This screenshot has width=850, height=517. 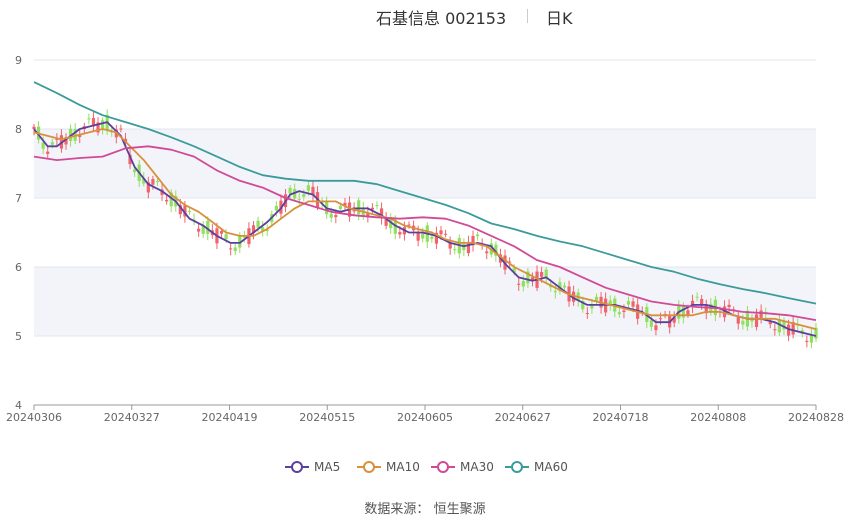 I want to click on legend-item-ma60: MA60, so click(x=536, y=467).